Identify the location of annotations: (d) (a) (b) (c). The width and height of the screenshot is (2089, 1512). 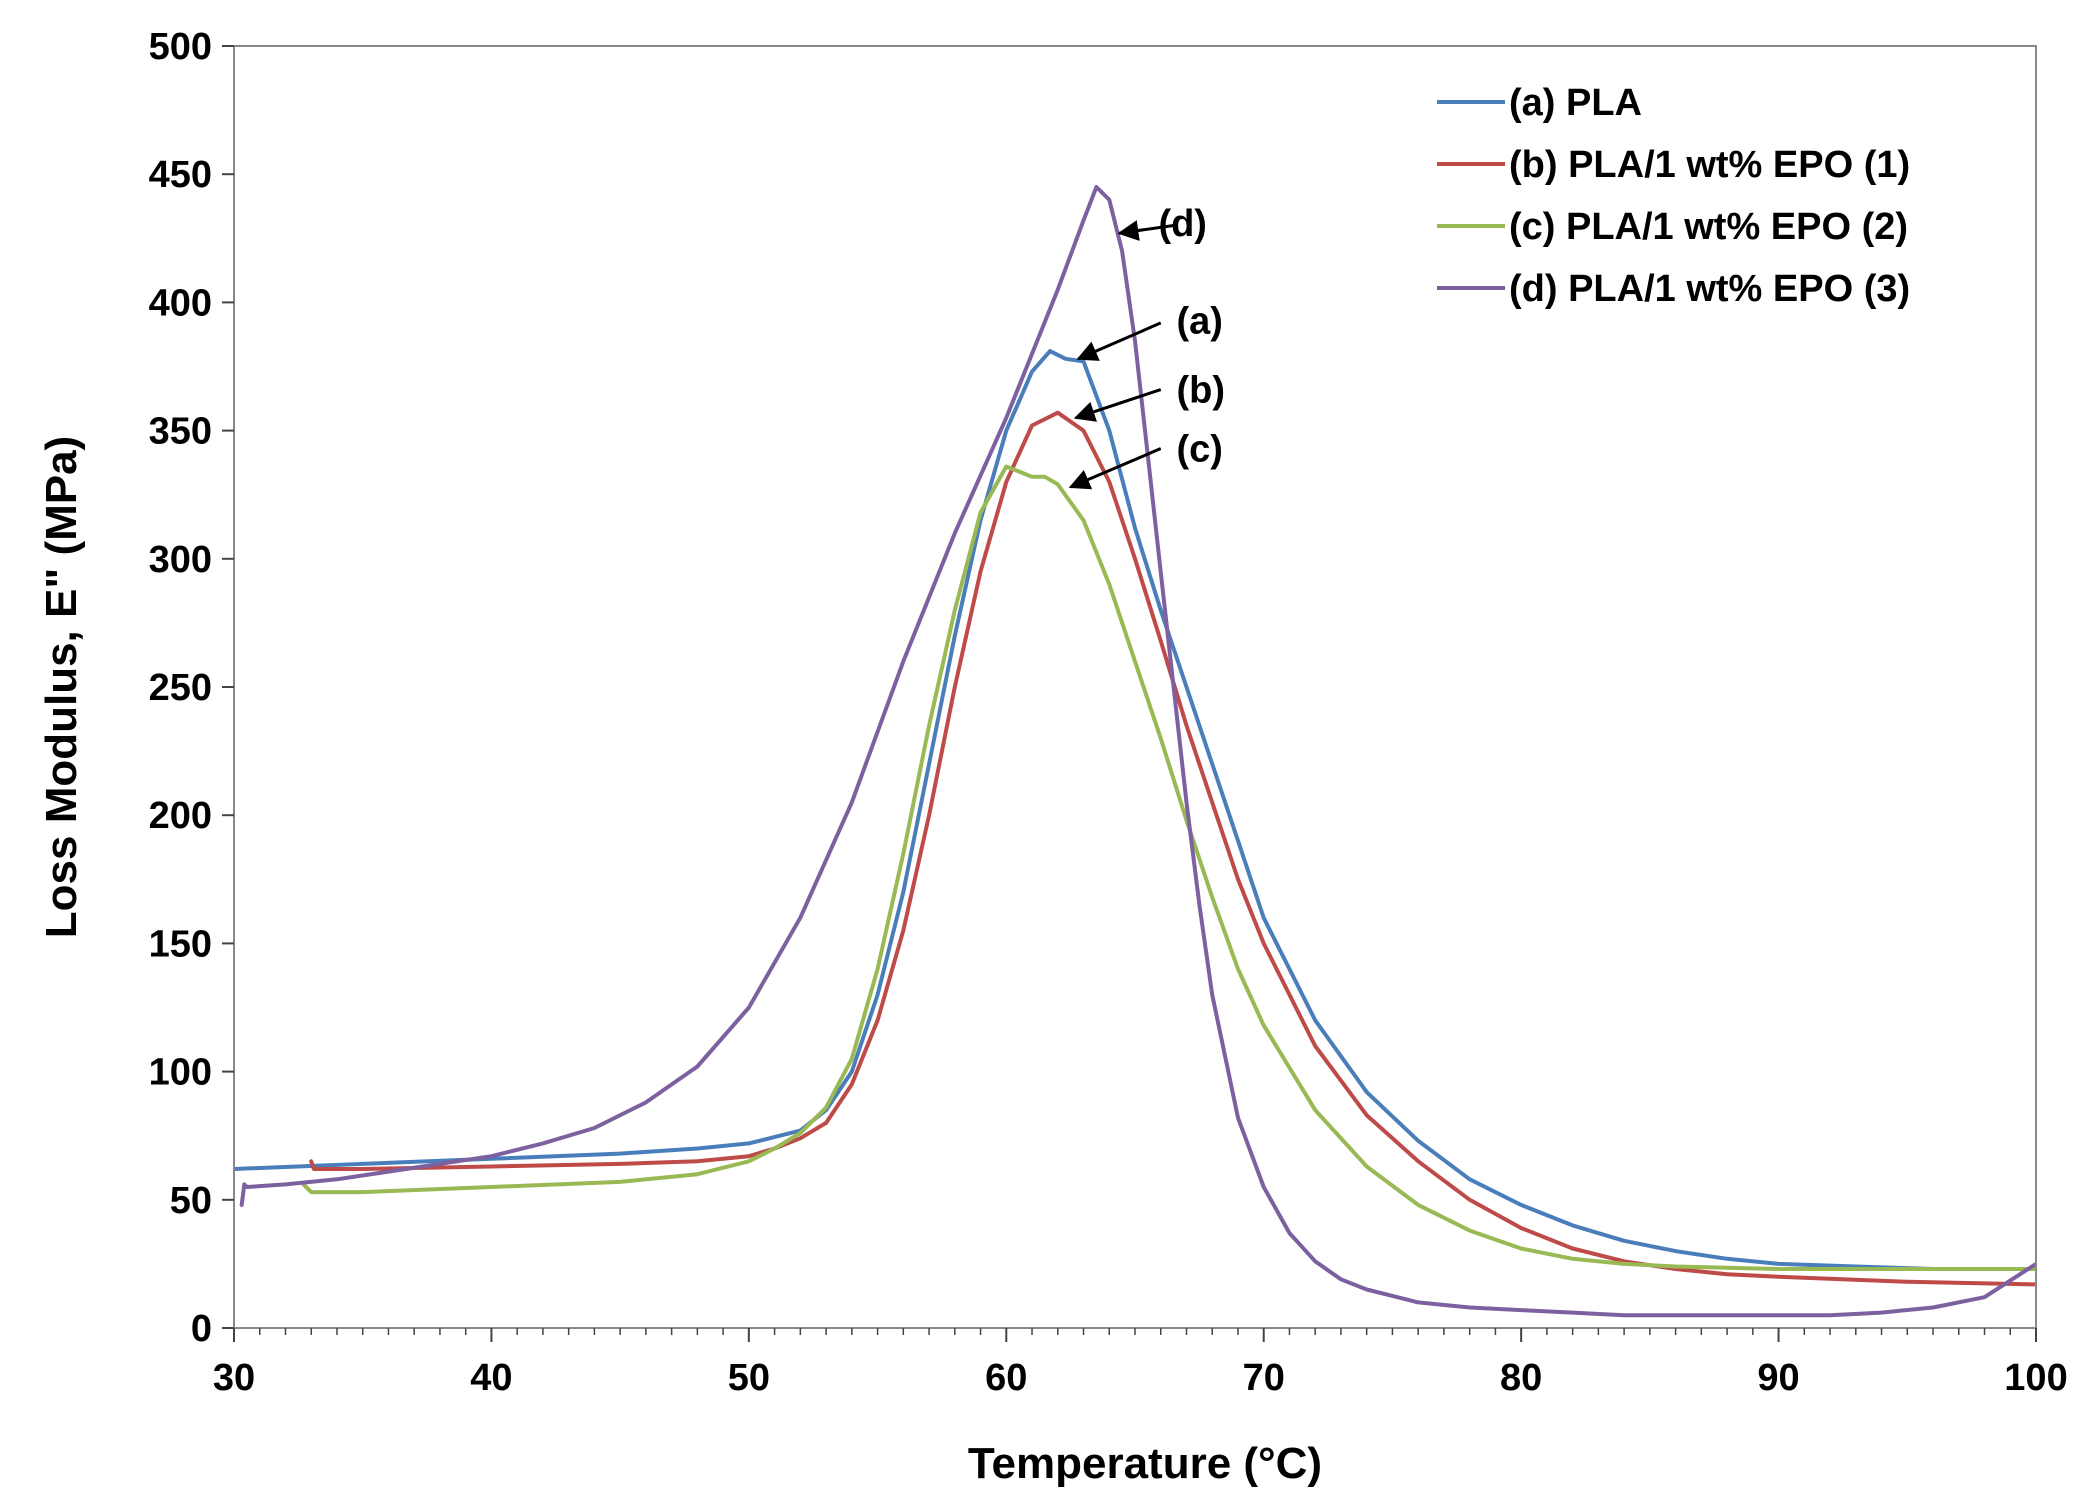
(1146, 346).